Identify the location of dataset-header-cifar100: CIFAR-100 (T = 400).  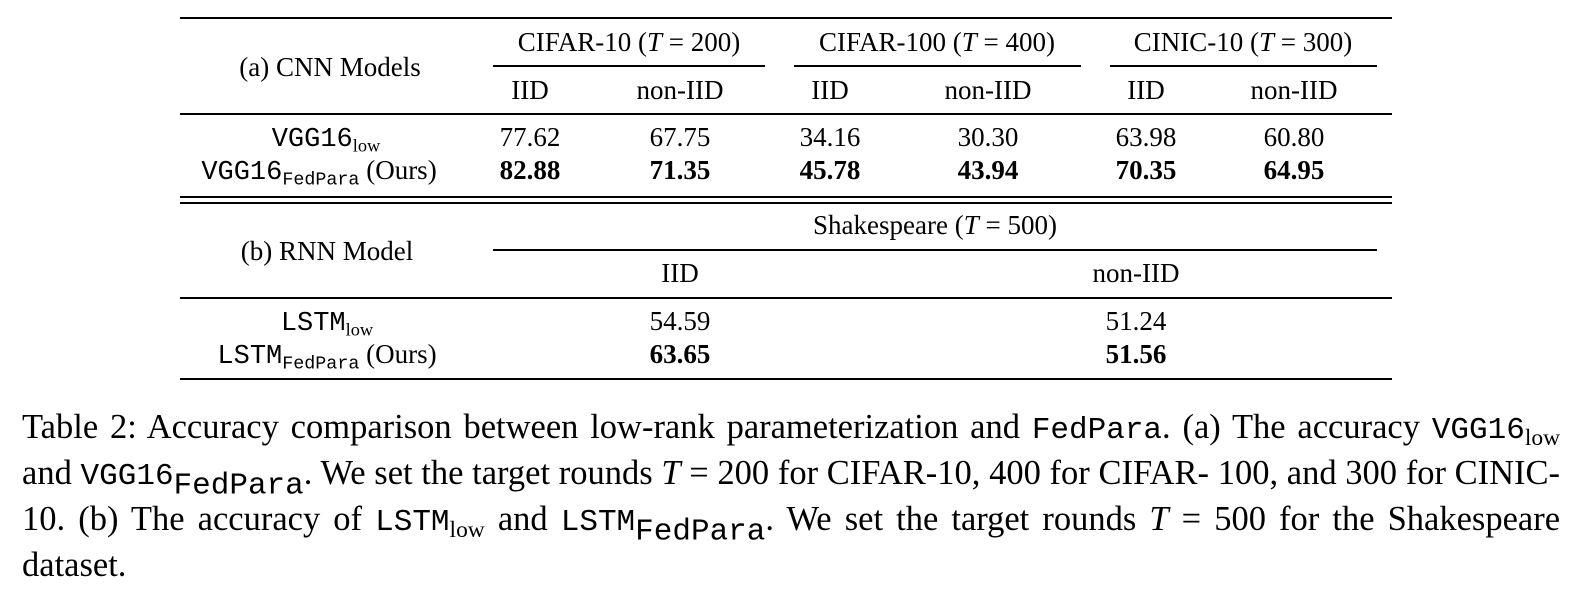
(937, 42).